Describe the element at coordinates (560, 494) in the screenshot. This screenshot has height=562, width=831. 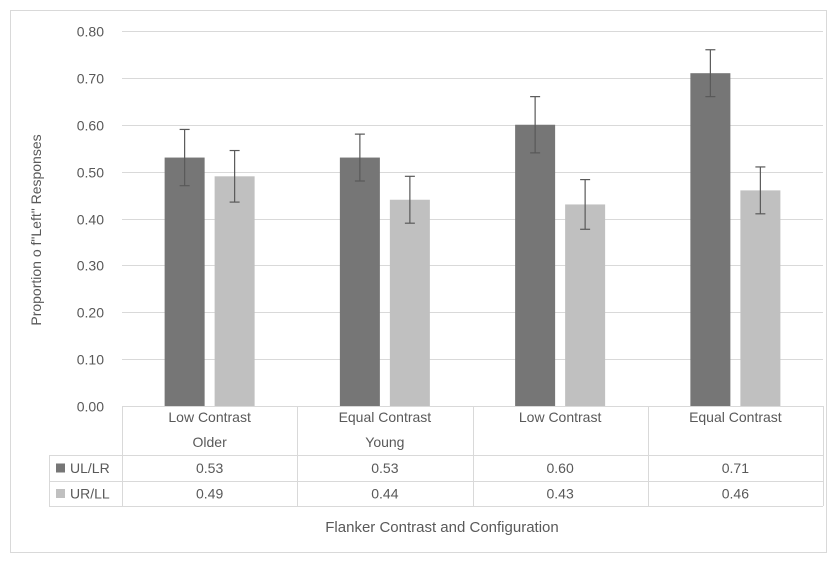
I see `data-table-value: 0.43` at that location.